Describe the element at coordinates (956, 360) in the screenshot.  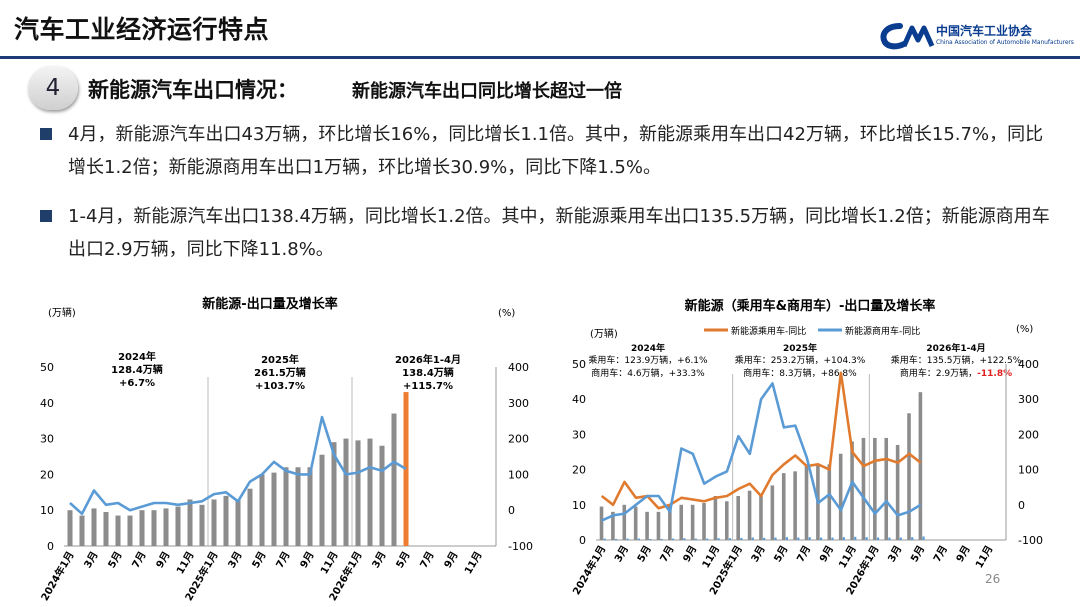
I see `chart2-annot-2026-passenger: 乘用车：135.5万辆，+122.5%` at that location.